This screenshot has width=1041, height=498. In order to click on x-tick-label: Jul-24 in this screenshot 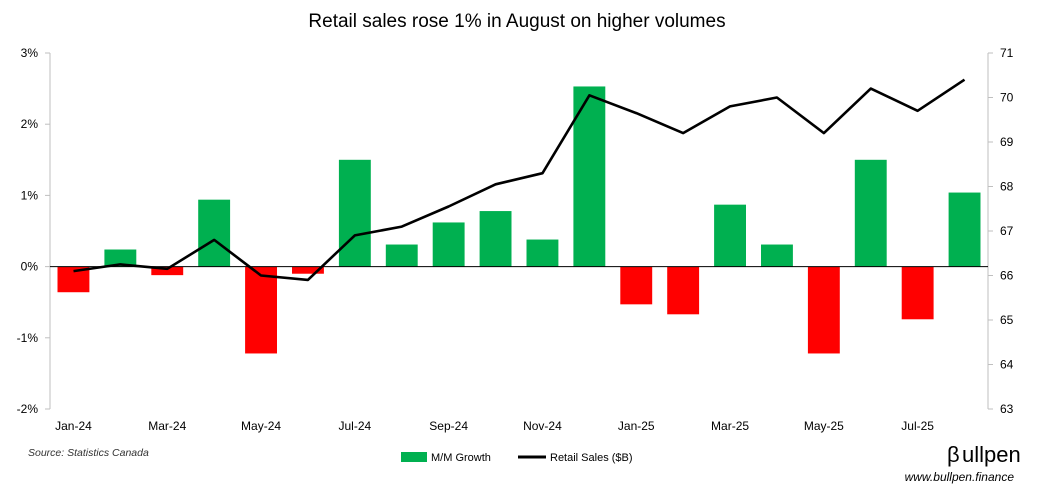, I will do `click(355, 426)`.